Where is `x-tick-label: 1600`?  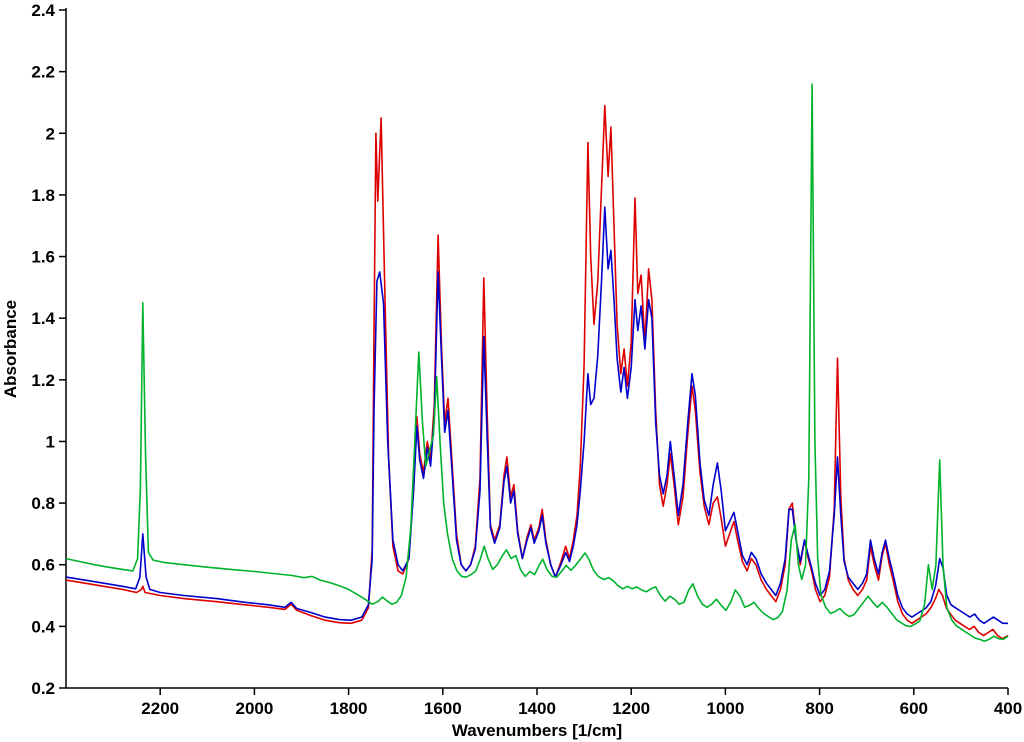
x-tick-label: 1600 is located at coordinates (443, 708).